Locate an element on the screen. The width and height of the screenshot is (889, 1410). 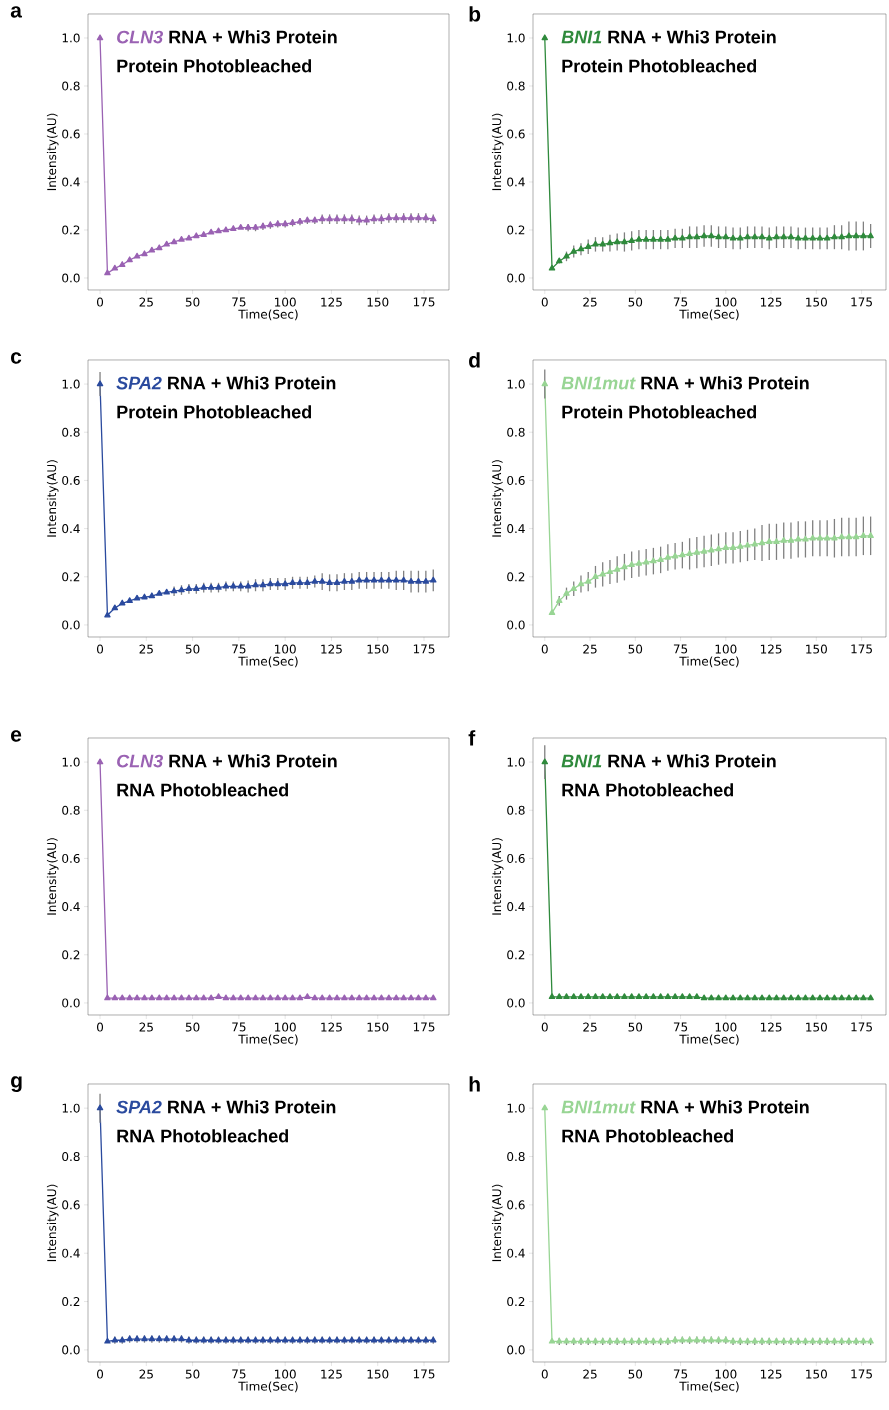
text: c is located at coordinates (16, 358).